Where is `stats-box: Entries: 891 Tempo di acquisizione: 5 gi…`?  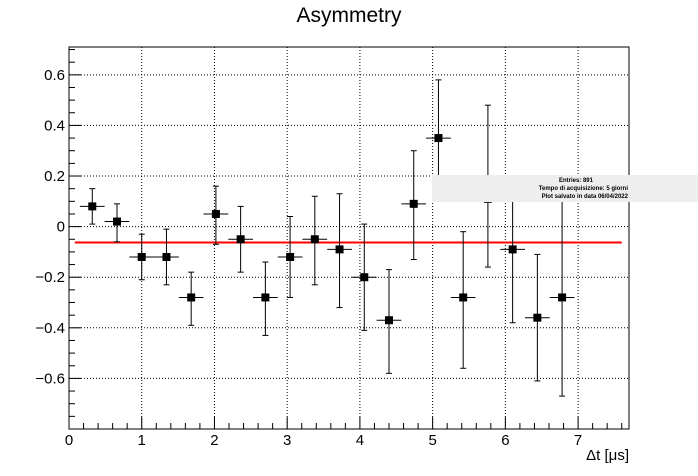
stats-box: Entries: 891 Tempo di acquisizione: 5 gi… is located at coordinates (565, 188).